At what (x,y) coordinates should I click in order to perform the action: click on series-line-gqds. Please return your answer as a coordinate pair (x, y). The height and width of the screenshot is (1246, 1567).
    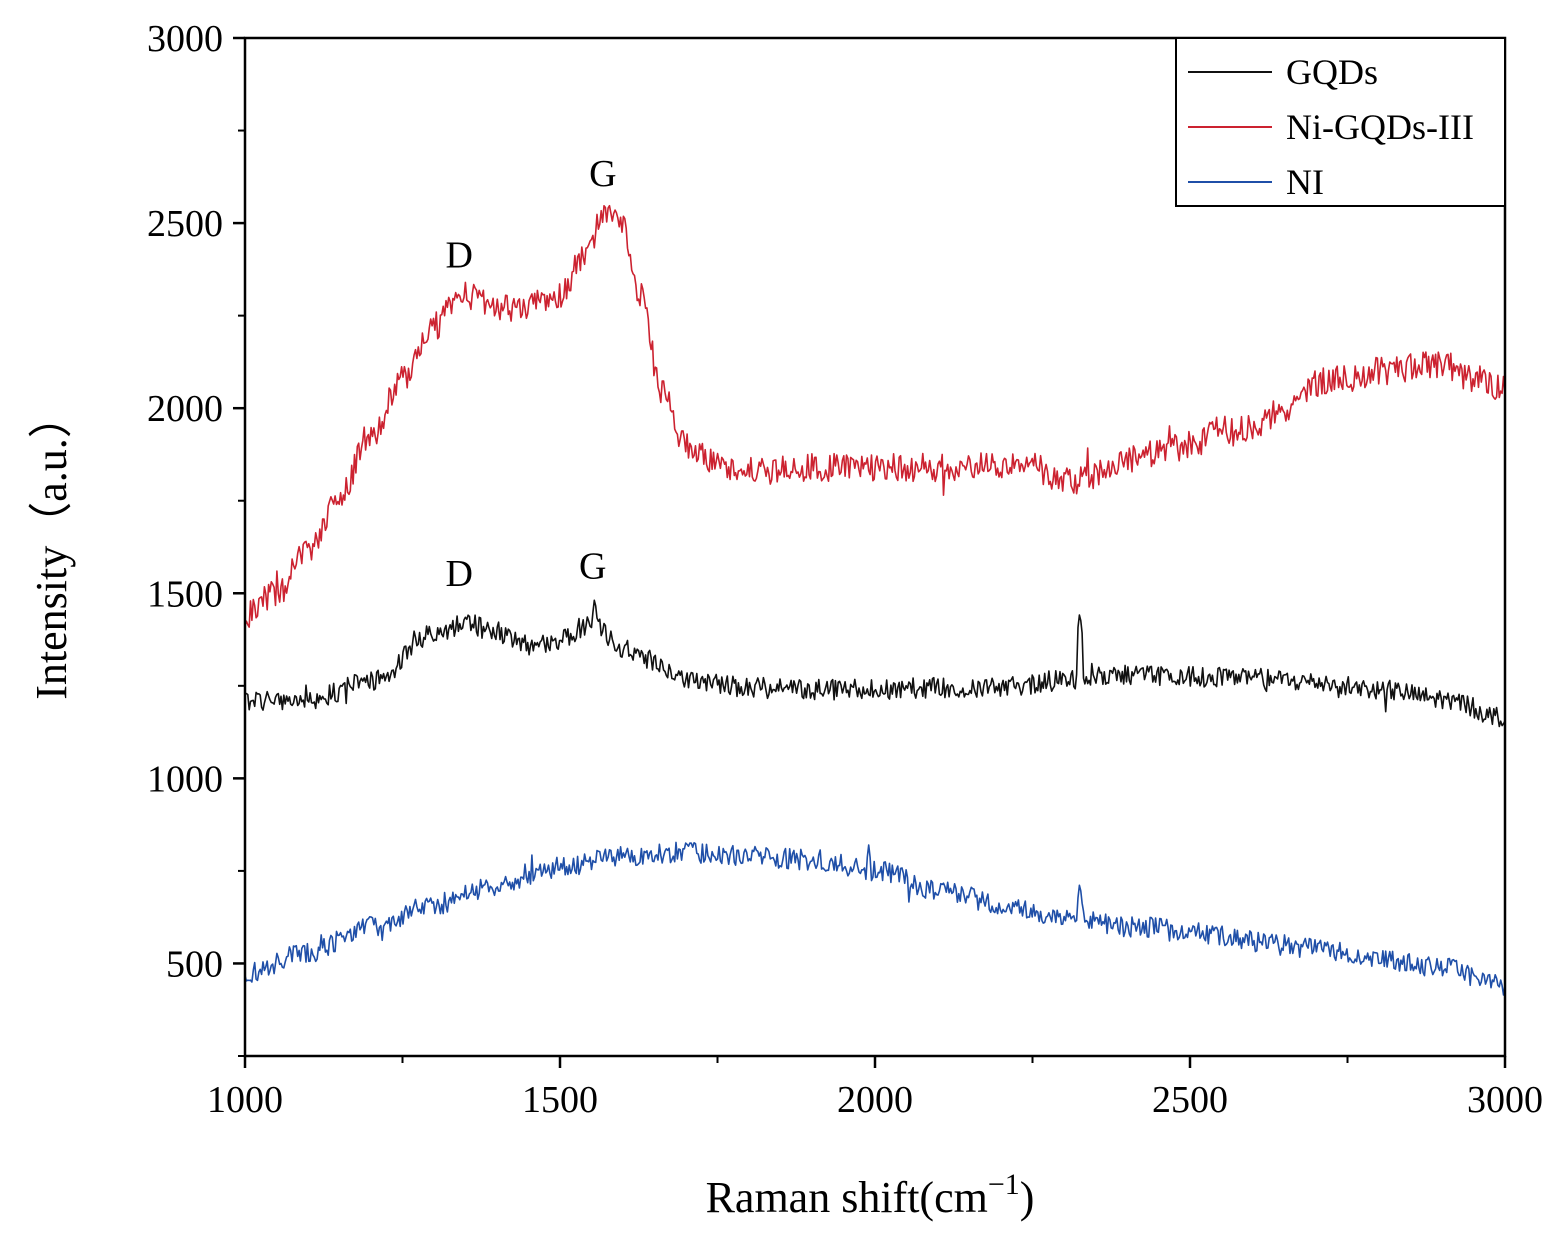
    Looking at the image, I should click on (875, 663).